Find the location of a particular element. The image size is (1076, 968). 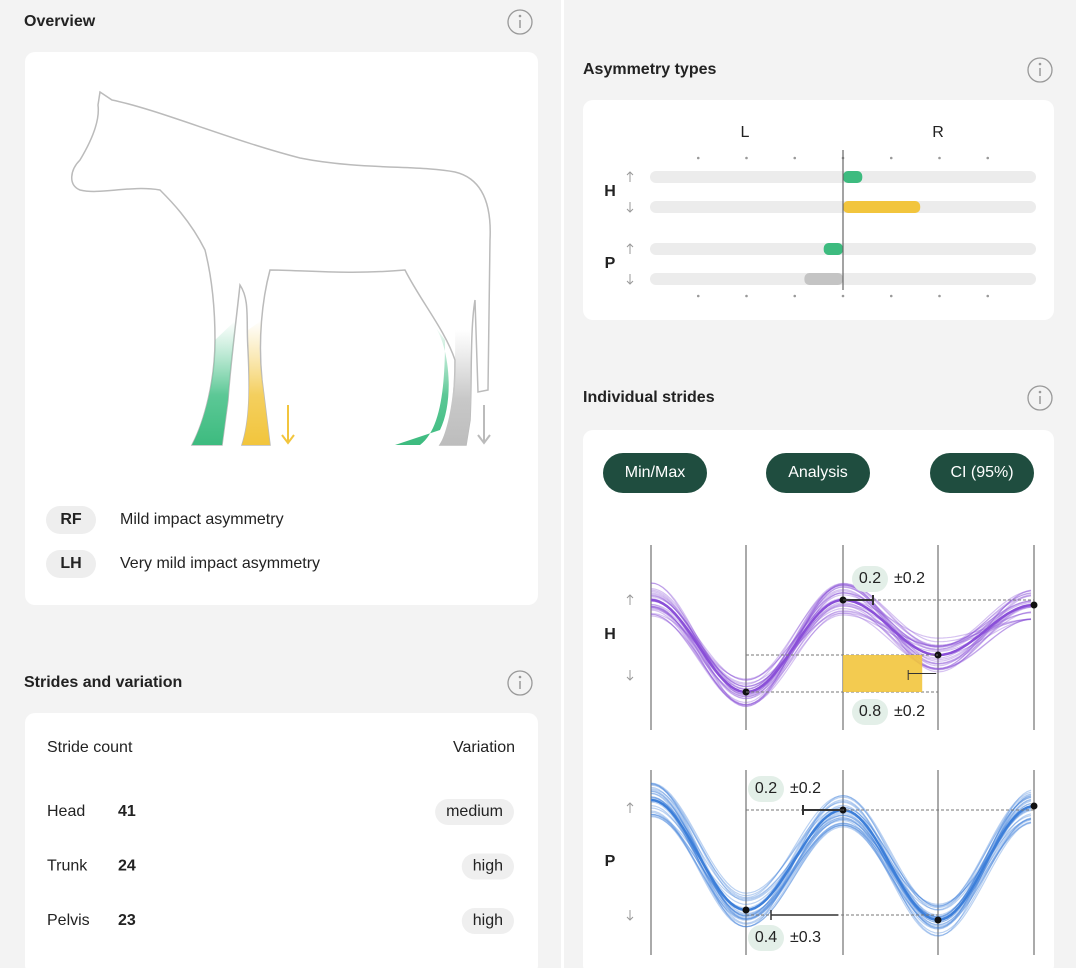

finding-code: RF is located at coordinates (71, 519).